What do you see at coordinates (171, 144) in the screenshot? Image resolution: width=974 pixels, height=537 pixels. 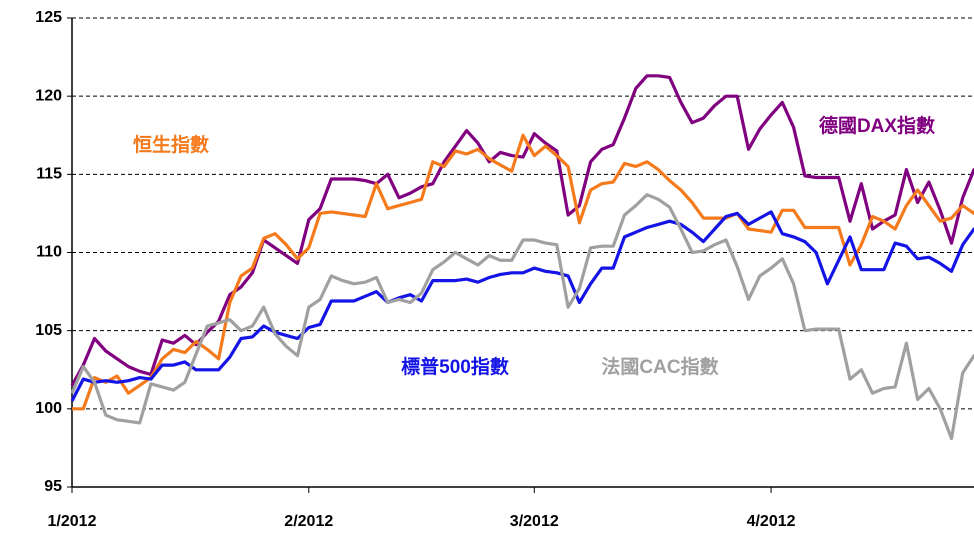 I see `series-label: 恒生指數` at bounding box center [171, 144].